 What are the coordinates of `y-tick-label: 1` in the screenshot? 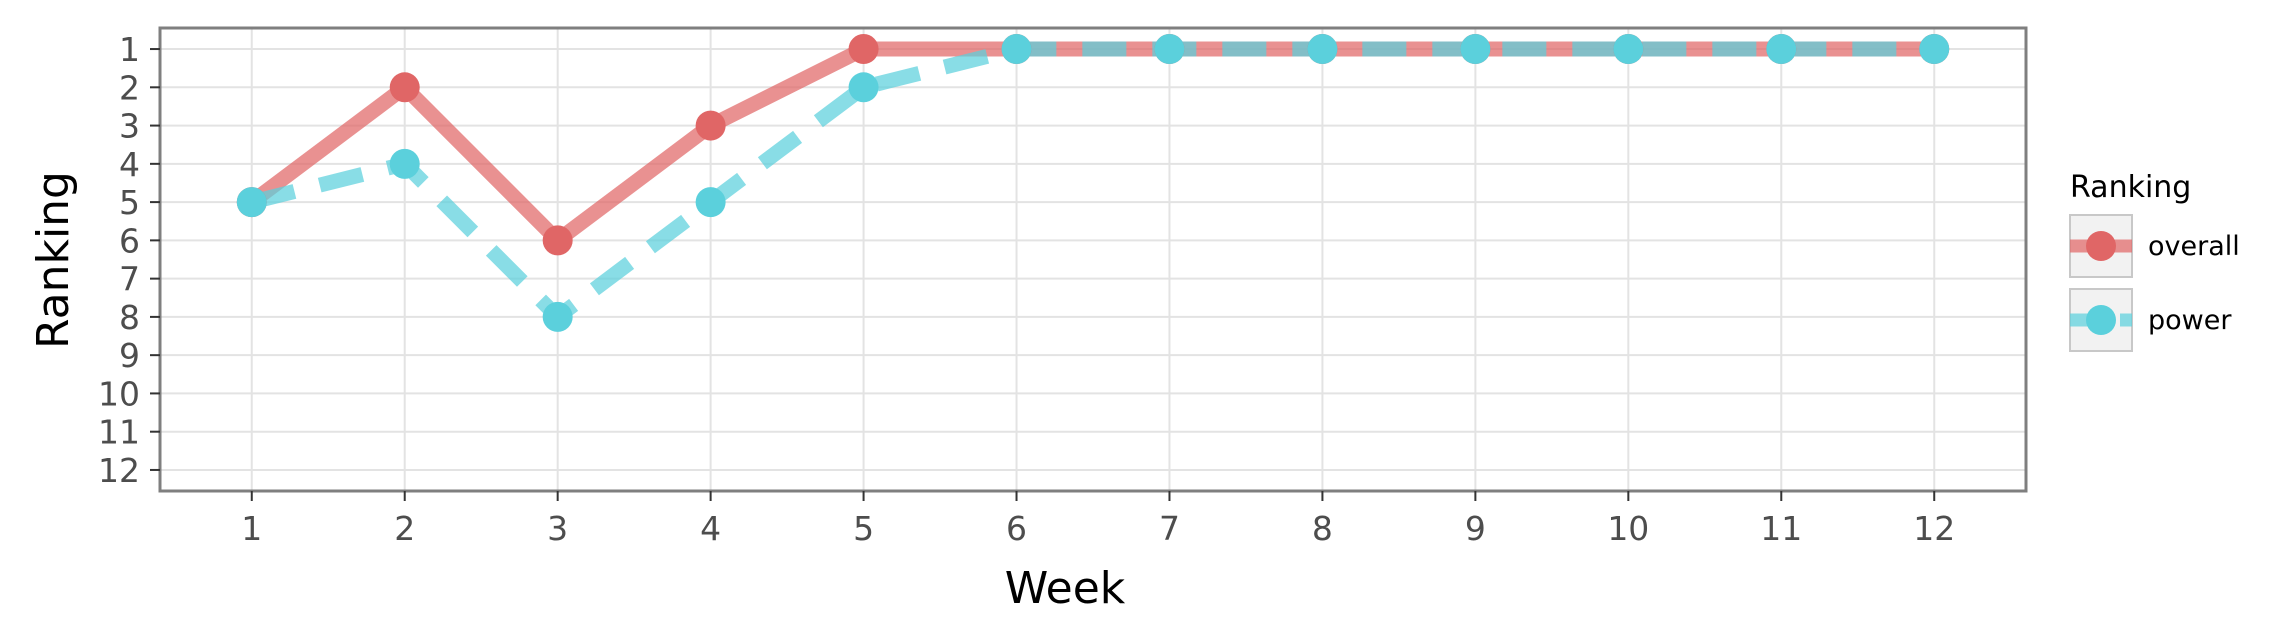 It's located at (129, 49).